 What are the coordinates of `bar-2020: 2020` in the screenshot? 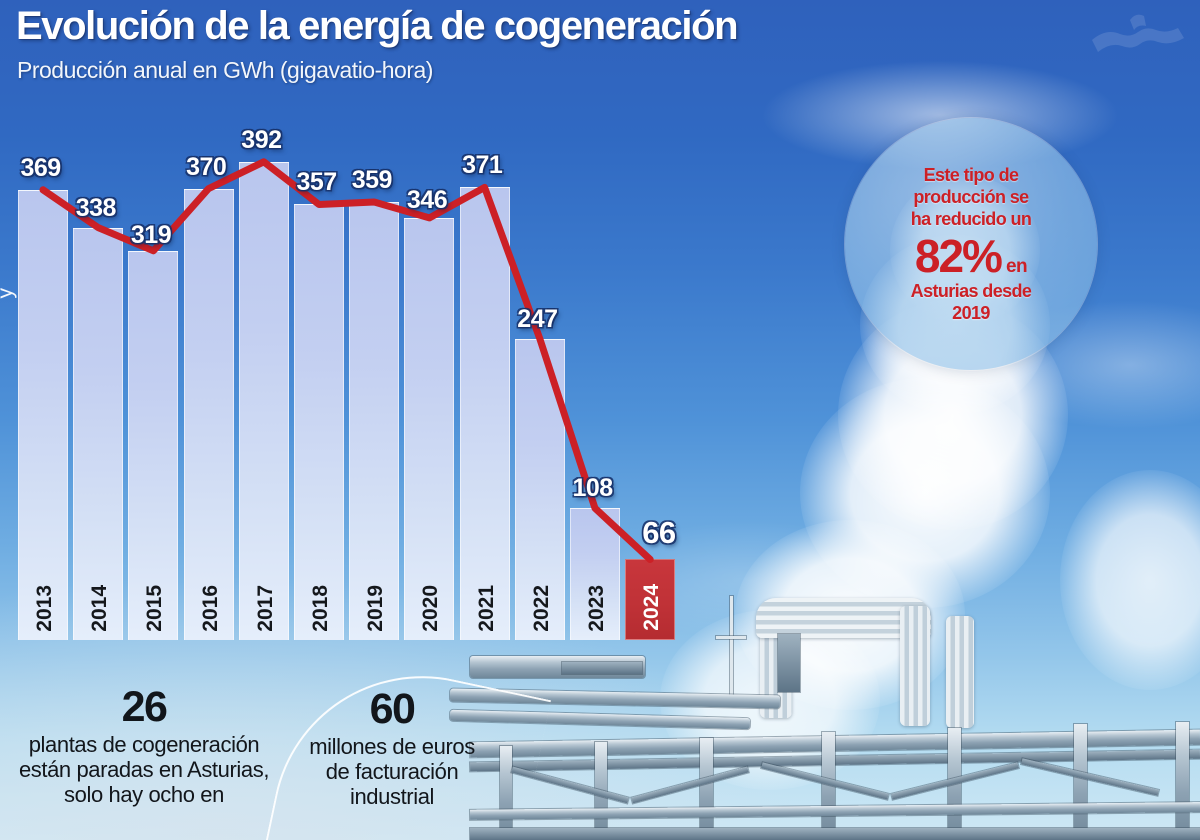 It's located at (429, 428).